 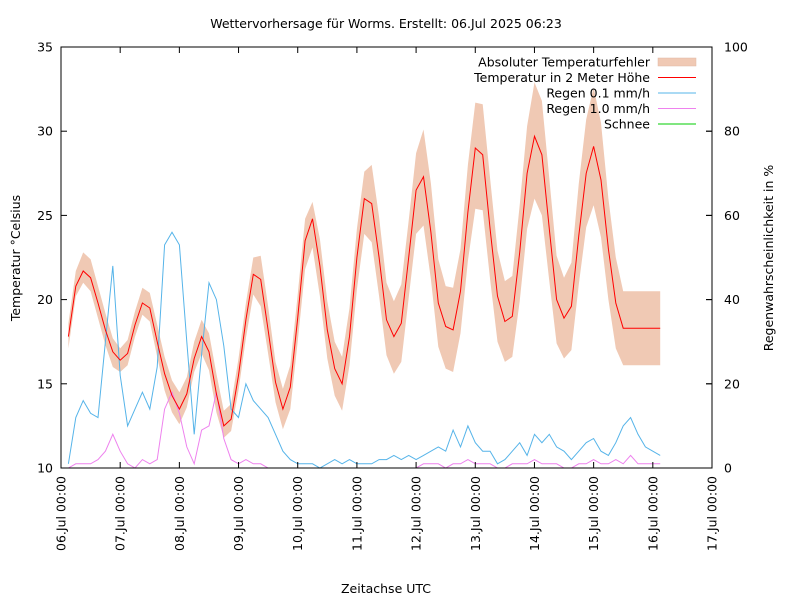 I want to click on x-tick-label: 10.Jul 00:00, so click(x=297, y=513).